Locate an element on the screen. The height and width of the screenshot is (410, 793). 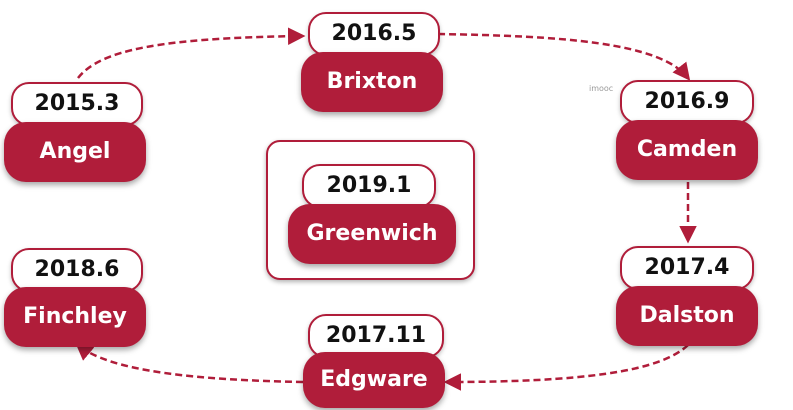
dalston-date: 2017.4 is located at coordinates (687, 268).